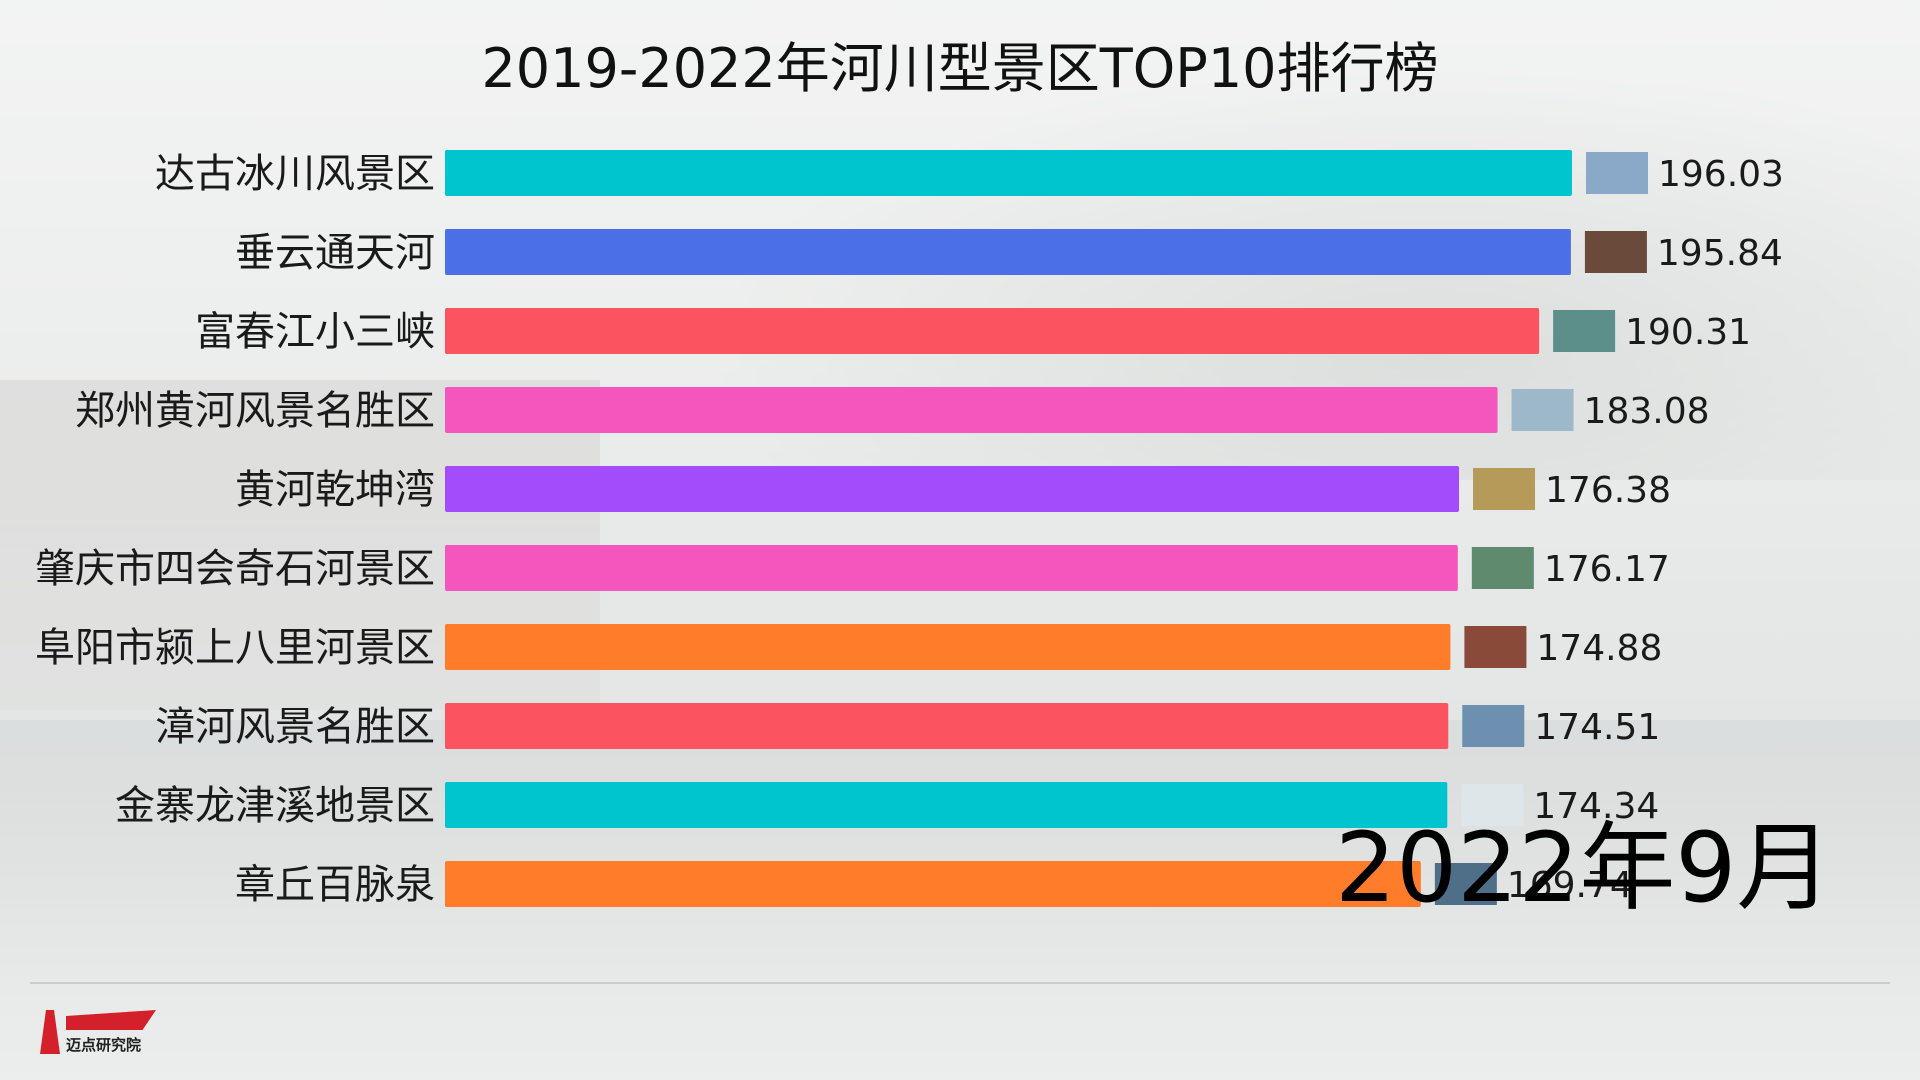 The height and width of the screenshot is (1080, 1920). What do you see at coordinates (960, 983) in the screenshot?
I see `divider` at bounding box center [960, 983].